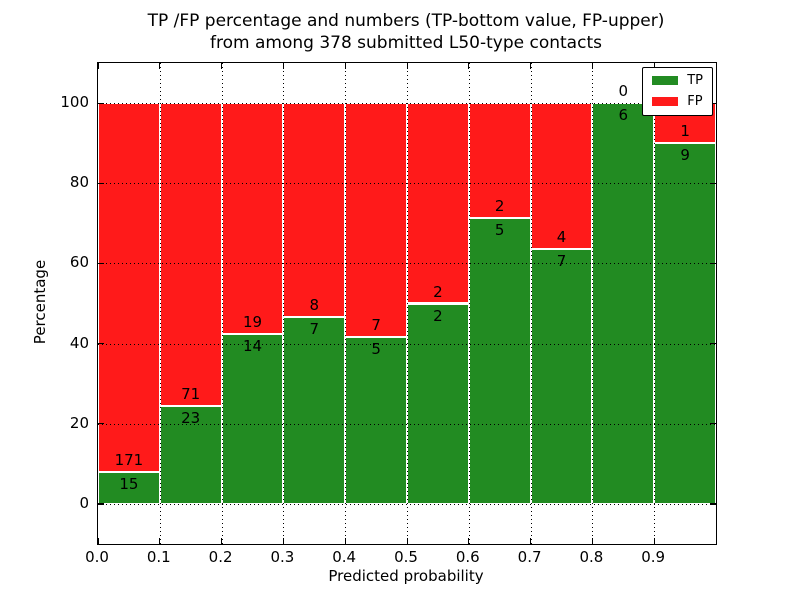 Image resolution: width=800 pixels, height=600 pixels. What do you see at coordinates (406, 576) in the screenshot?
I see `x-axis-label: Predicted probability` at bounding box center [406, 576].